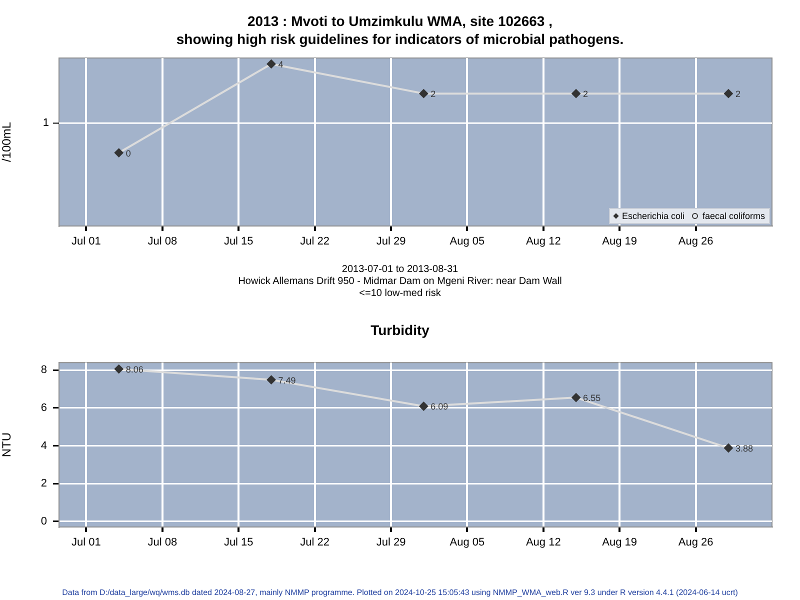 This screenshot has width=800, height=600. What do you see at coordinates (43, 408) in the screenshot?
I see `y-tick-label: 6` at bounding box center [43, 408].